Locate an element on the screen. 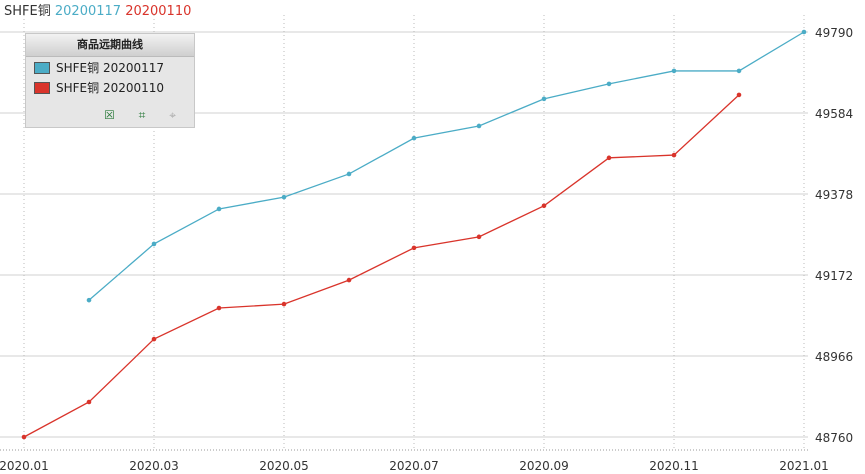  y-tick-label: 49584 is located at coordinates (834, 114).